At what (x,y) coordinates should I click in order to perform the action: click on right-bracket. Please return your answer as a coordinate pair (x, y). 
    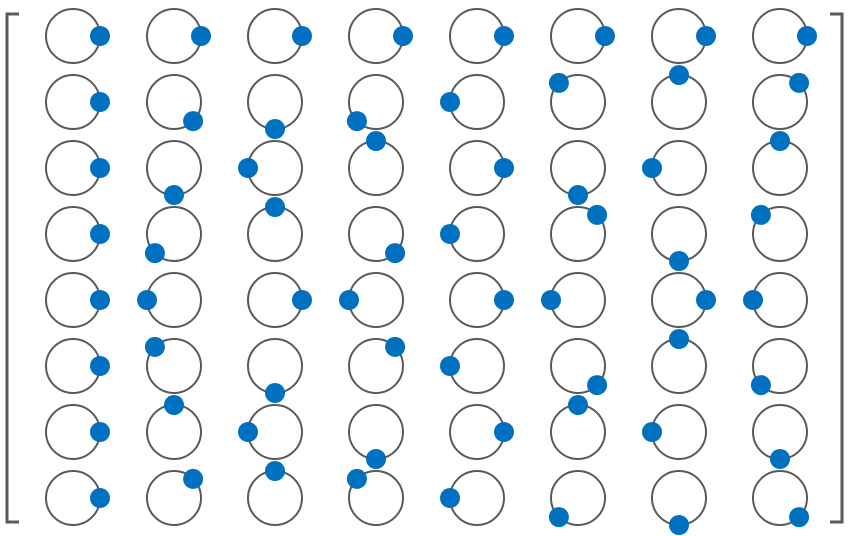
    Looking at the image, I should click on (837, 268).